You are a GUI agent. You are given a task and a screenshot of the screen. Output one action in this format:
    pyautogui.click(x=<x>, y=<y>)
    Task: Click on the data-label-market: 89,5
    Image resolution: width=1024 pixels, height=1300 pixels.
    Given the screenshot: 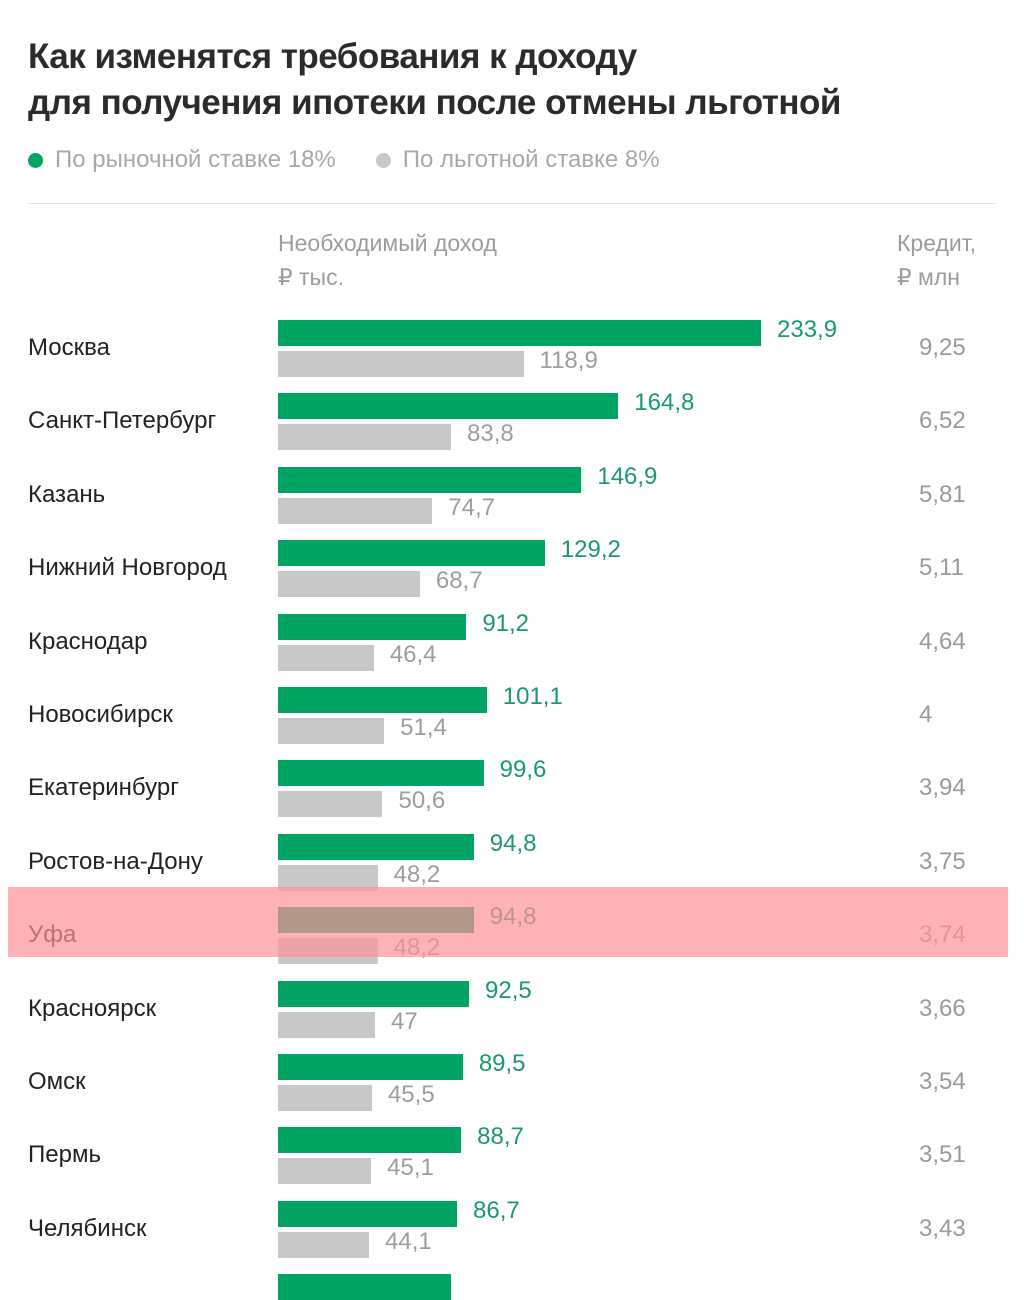 What is the action you would take?
    pyautogui.click(x=502, y=1063)
    